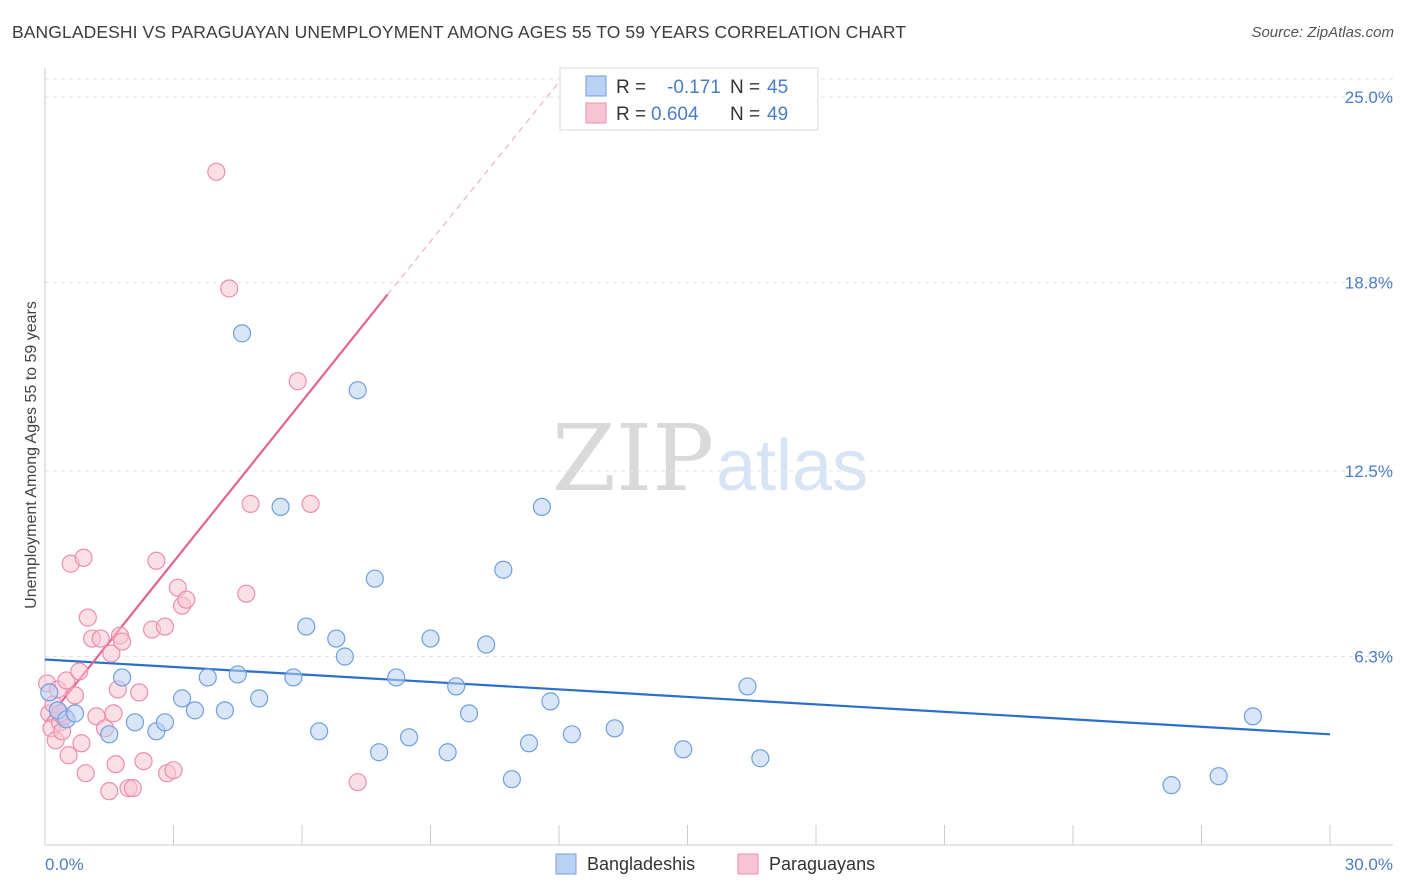 Image resolution: width=1406 pixels, height=892 pixels. What do you see at coordinates (748, 864) in the screenshot?
I see `bottom-legend-swatch-pink` at bounding box center [748, 864].